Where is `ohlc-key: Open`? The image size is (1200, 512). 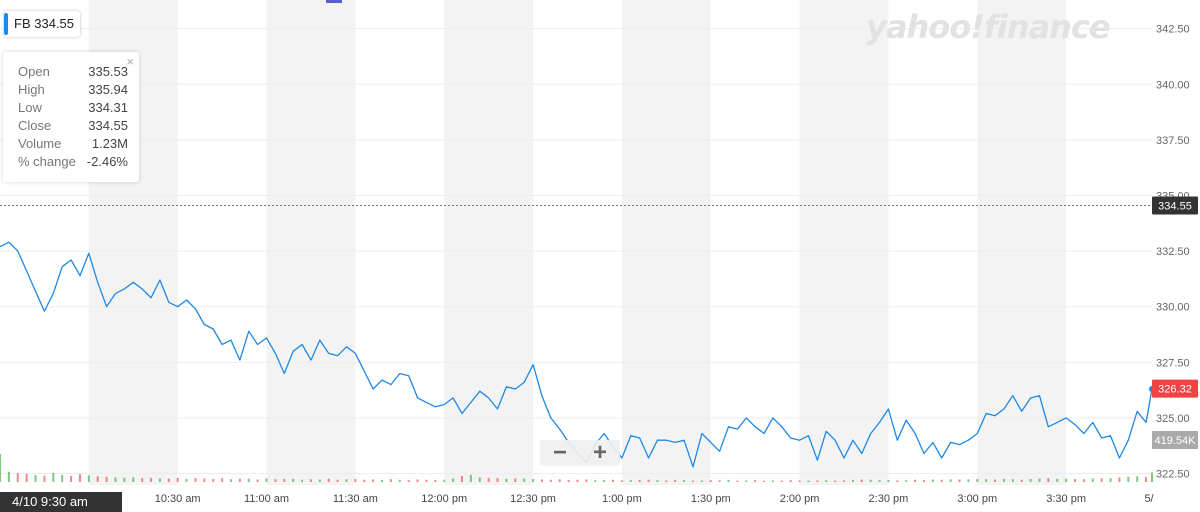
ohlc-key: Open is located at coordinates (34, 71).